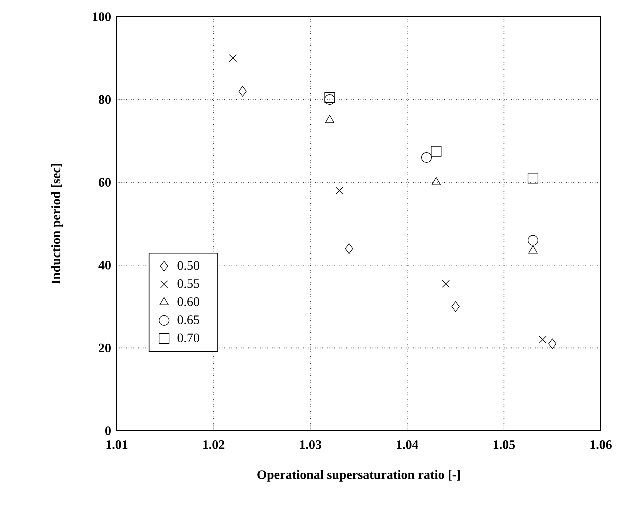 The height and width of the screenshot is (508, 620). Describe the element at coordinates (104, 265) in the screenshot. I see `y-tick-label: 40` at that location.